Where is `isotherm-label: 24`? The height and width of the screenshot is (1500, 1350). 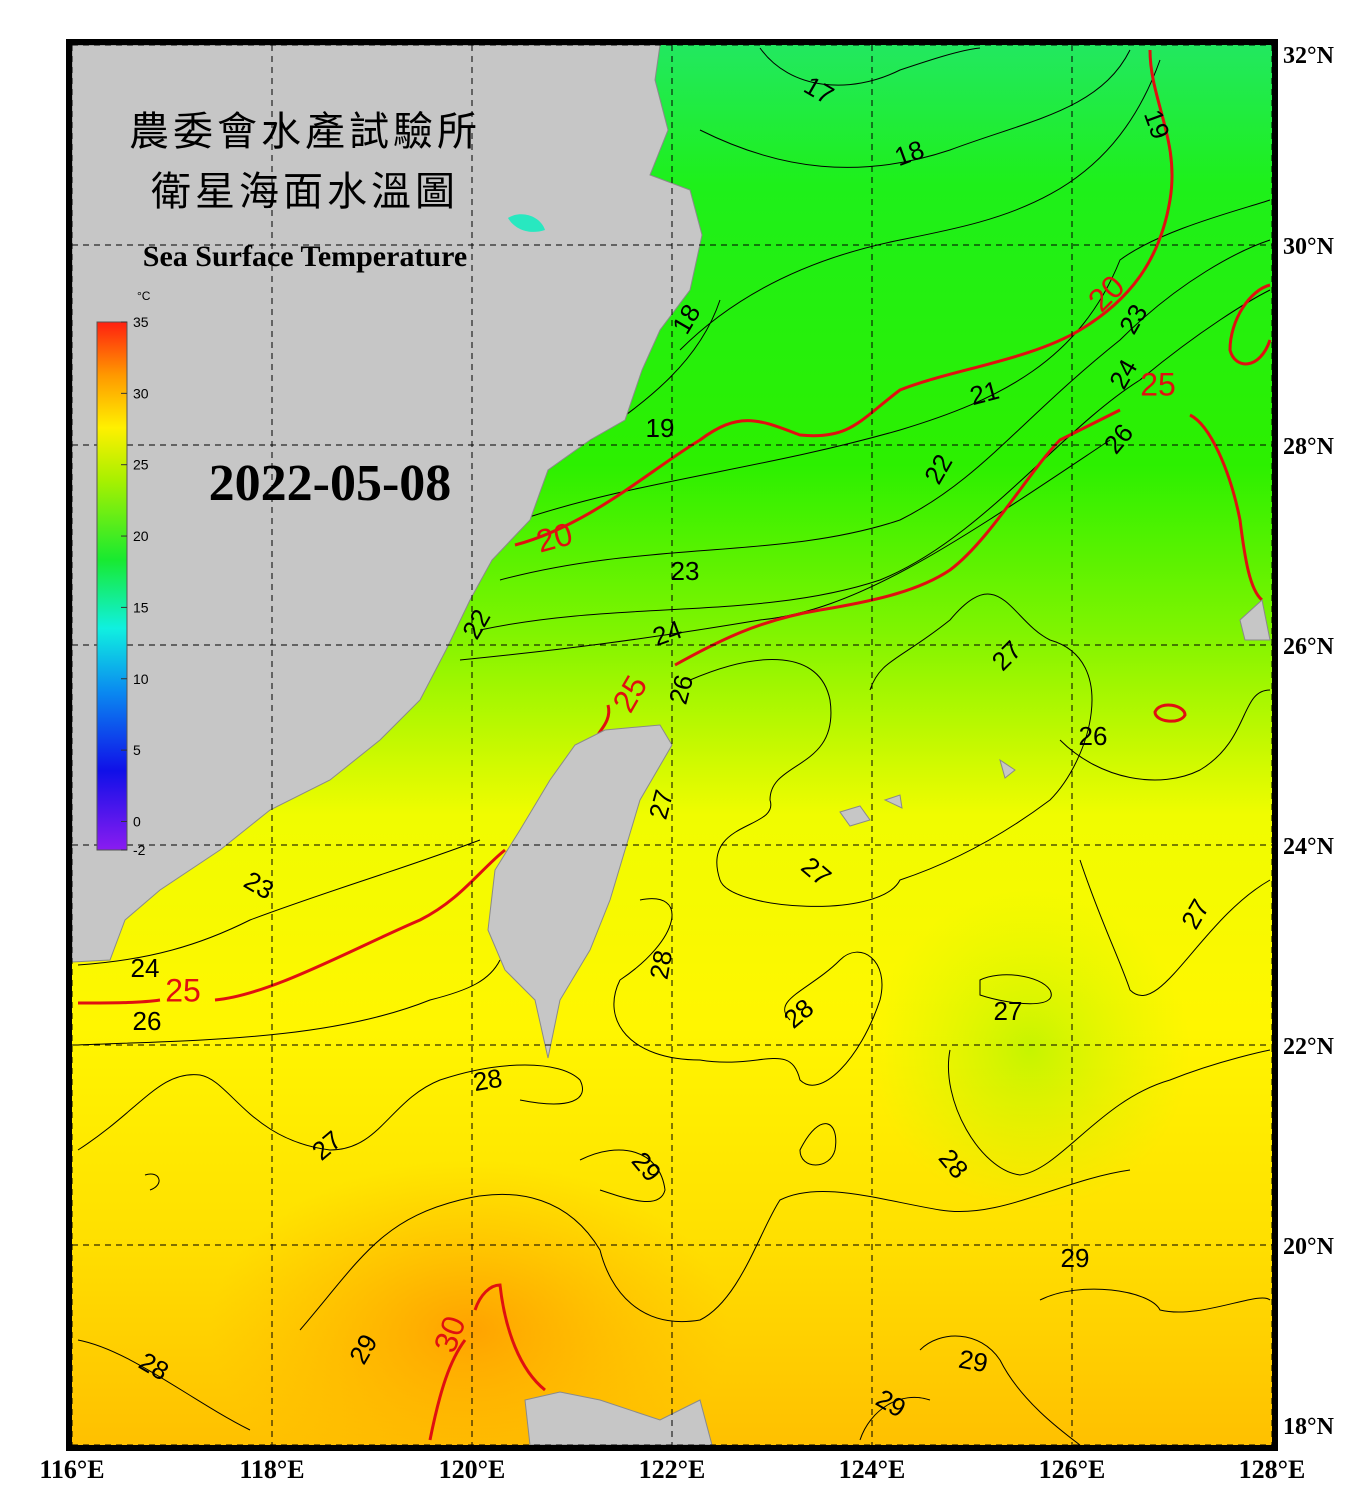
isotherm-label: 24 is located at coordinates (145, 968).